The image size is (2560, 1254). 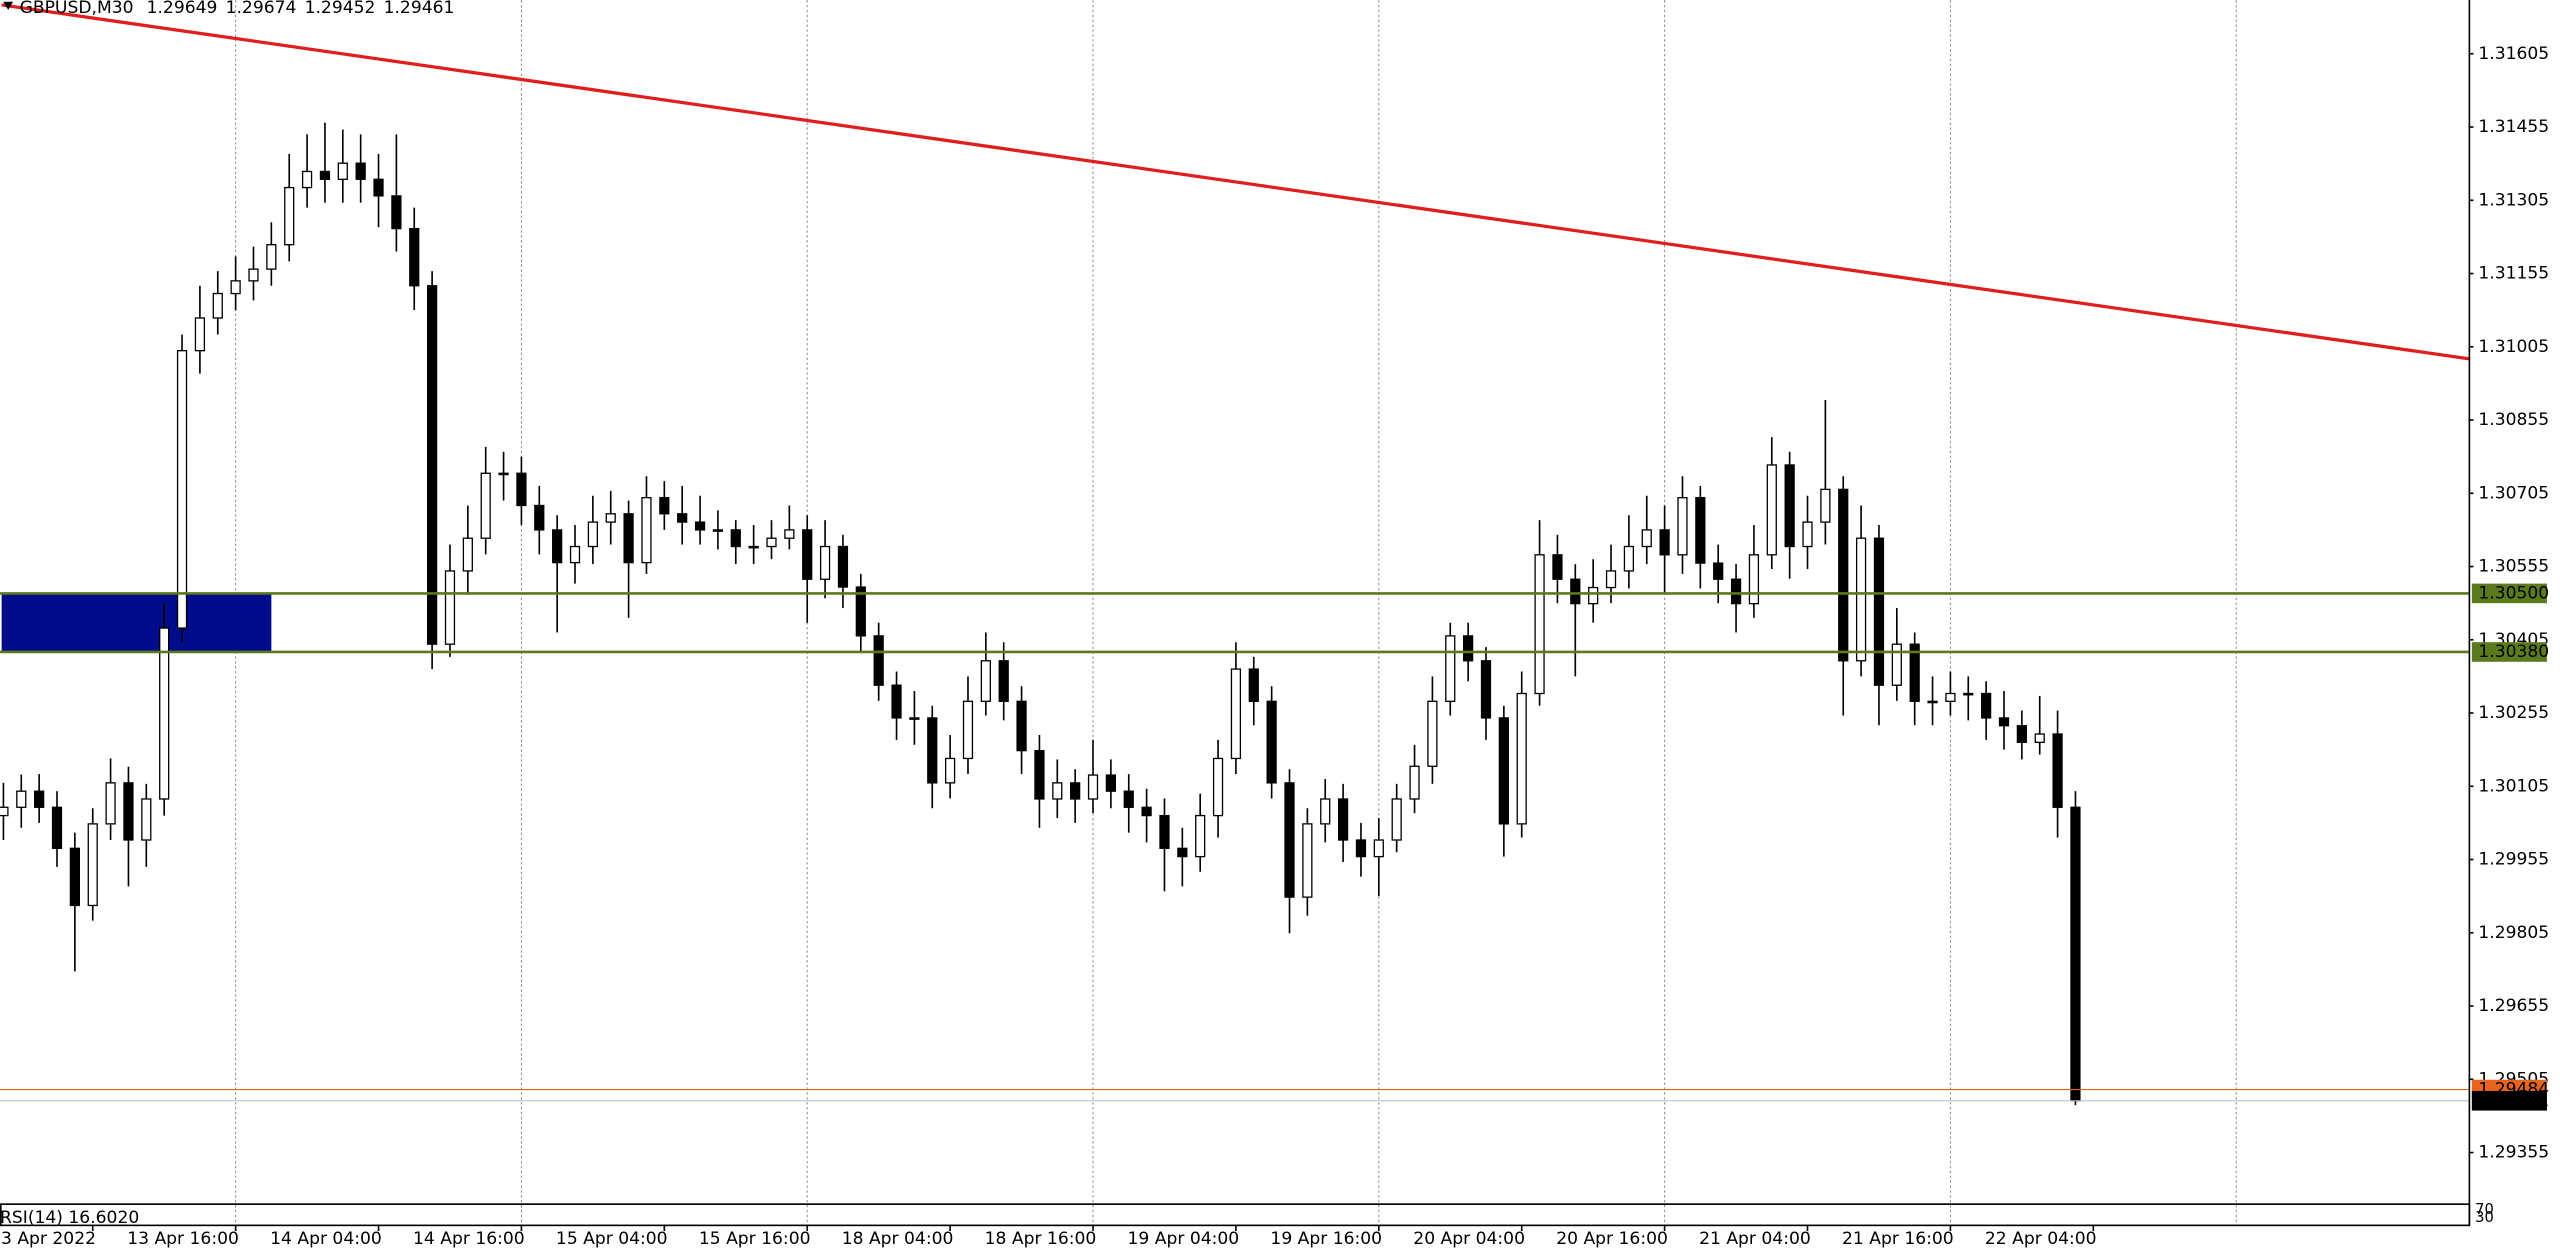 What do you see at coordinates (326, 1239) in the screenshot?
I see `x-tick-label: 14 Apr 04:00` at bounding box center [326, 1239].